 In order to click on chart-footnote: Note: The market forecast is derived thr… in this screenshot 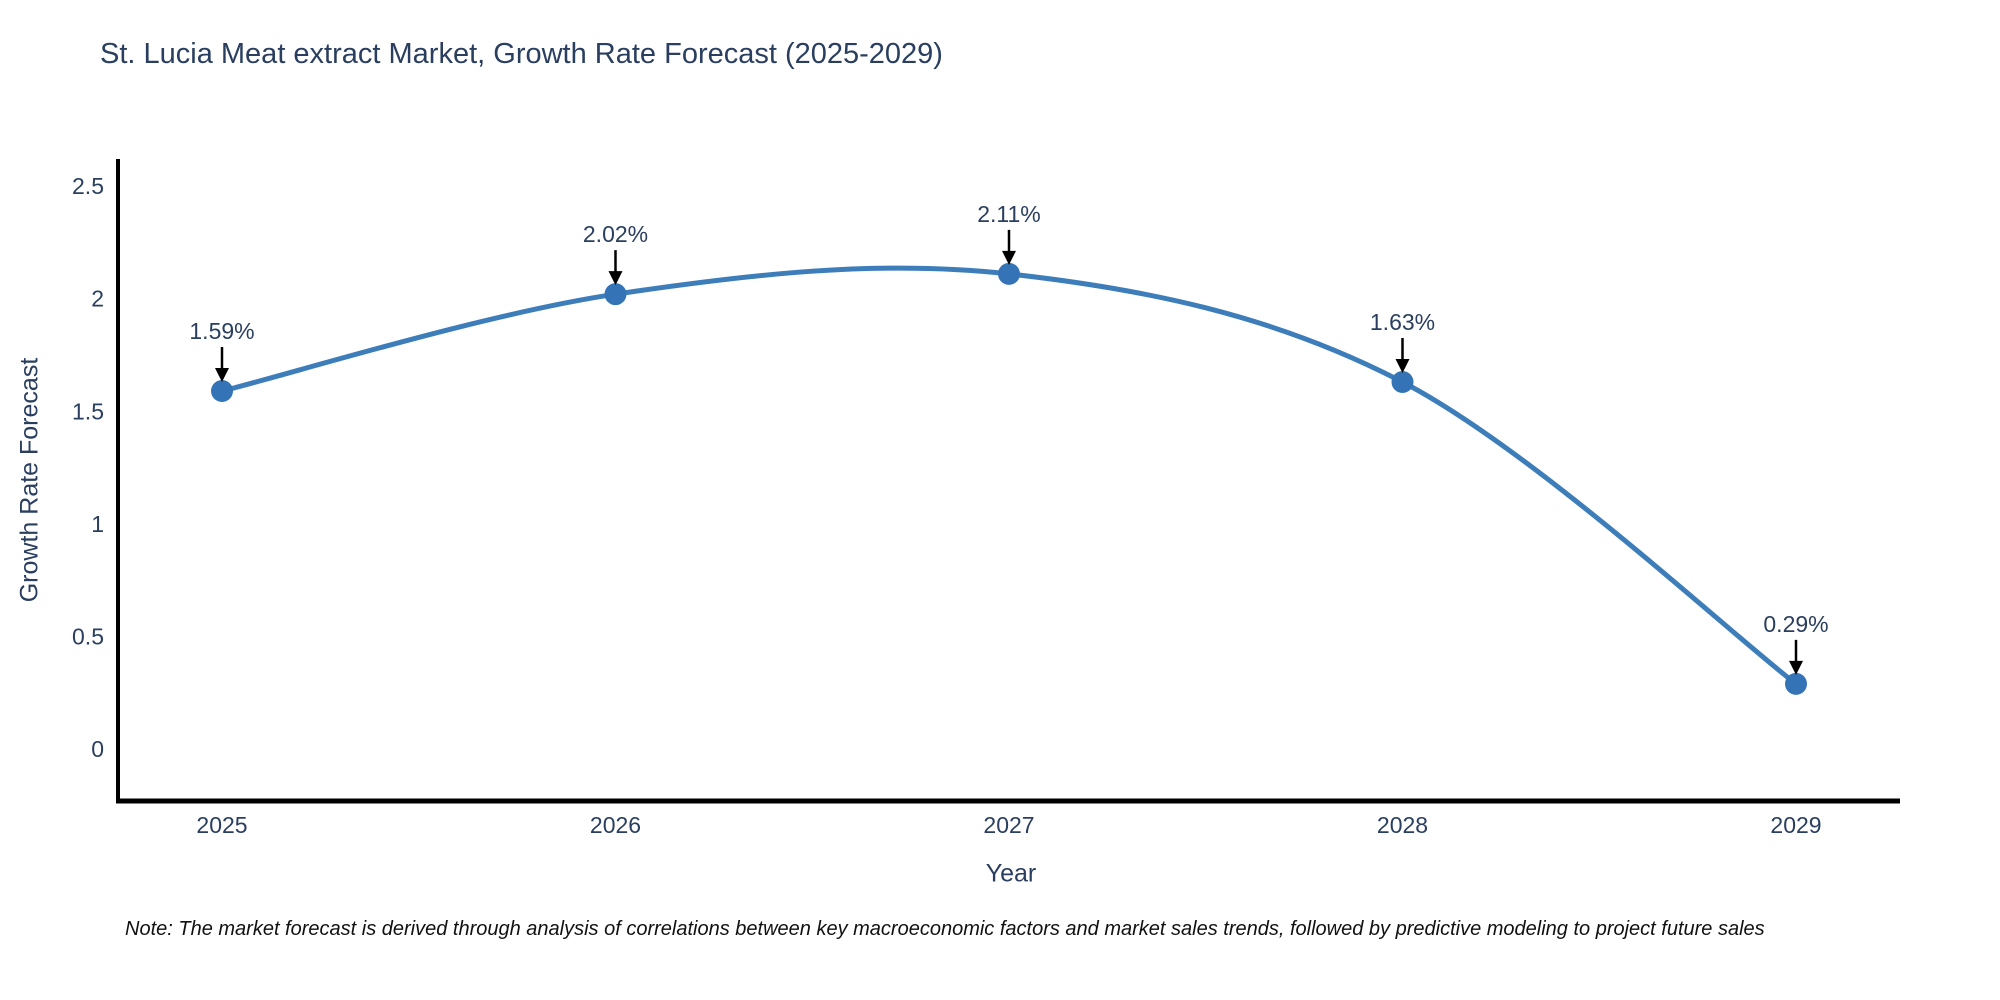, I will do `click(945, 929)`.